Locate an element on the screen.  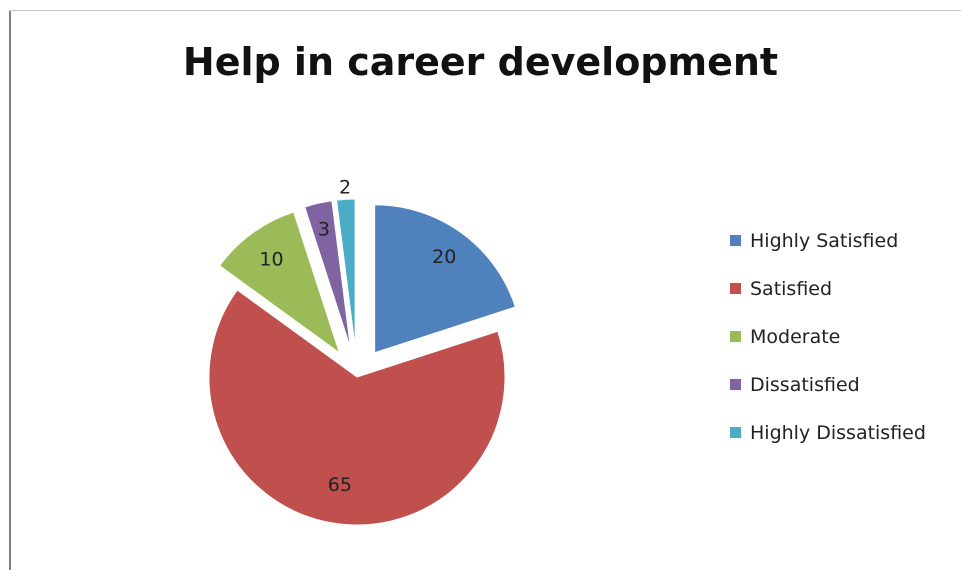
frame-top-border is located at coordinates (485, 10).